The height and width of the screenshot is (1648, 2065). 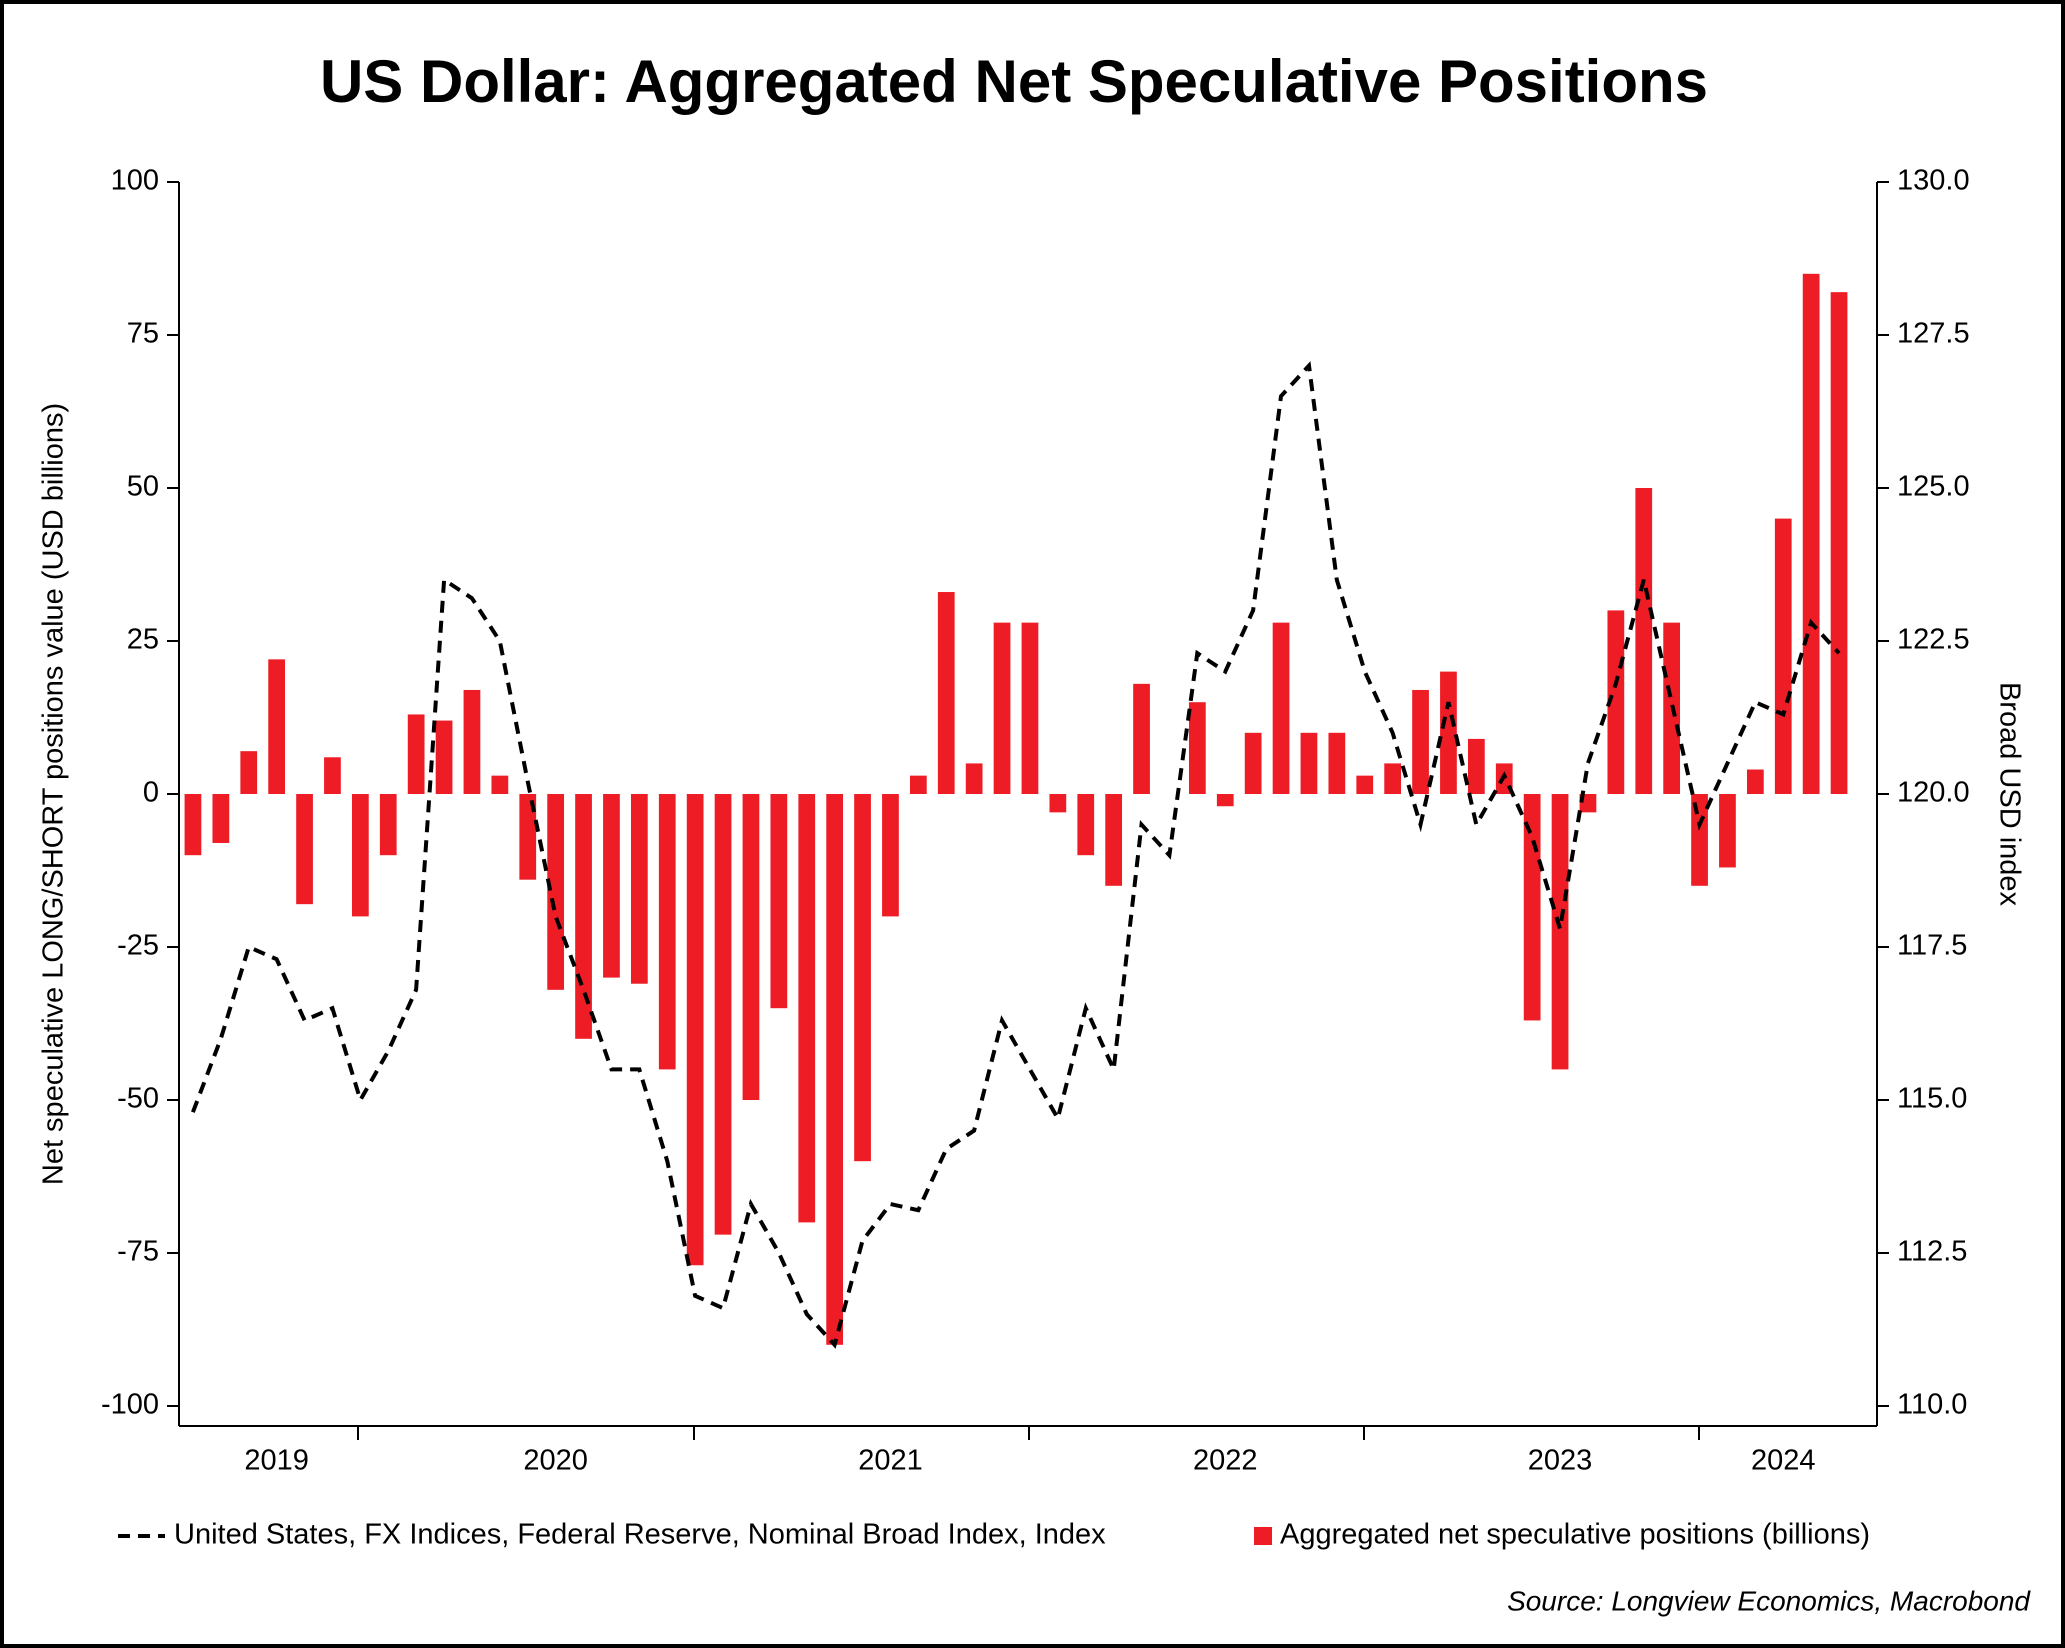 I want to click on y2-tick-label: 125.0, so click(x=1933, y=487).